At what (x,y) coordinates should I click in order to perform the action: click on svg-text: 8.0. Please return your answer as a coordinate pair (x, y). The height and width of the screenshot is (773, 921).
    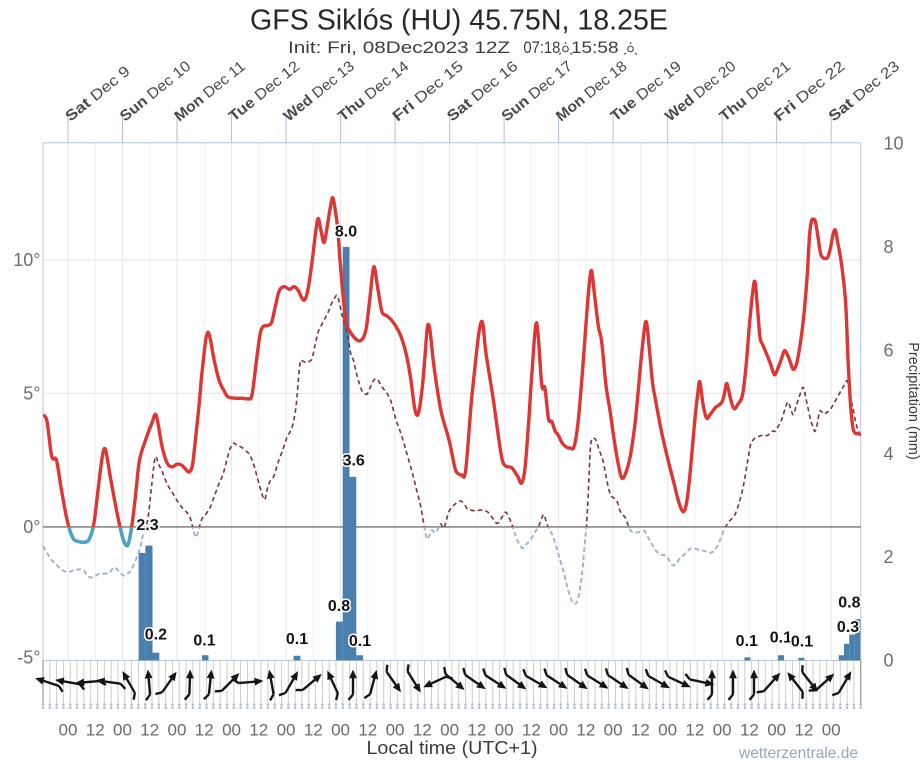
    Looking at the image, I should click on (346, 232).